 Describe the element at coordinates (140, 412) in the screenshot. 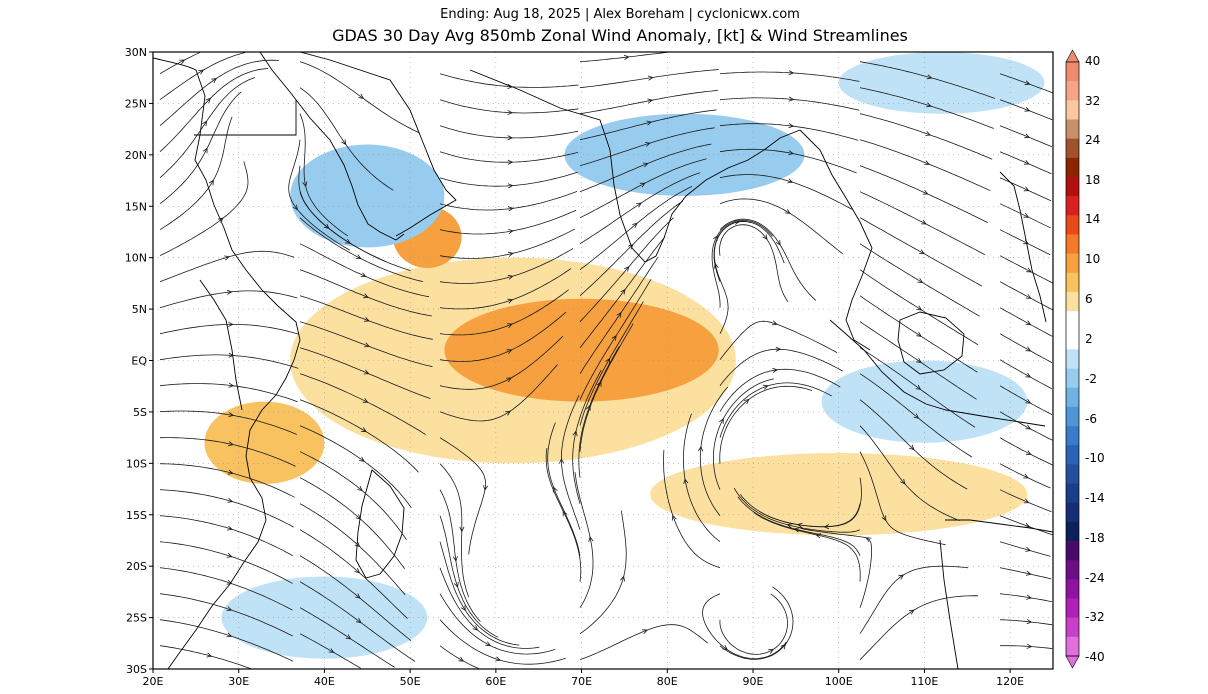

I see `lat-tick-label: 5S` at that location.